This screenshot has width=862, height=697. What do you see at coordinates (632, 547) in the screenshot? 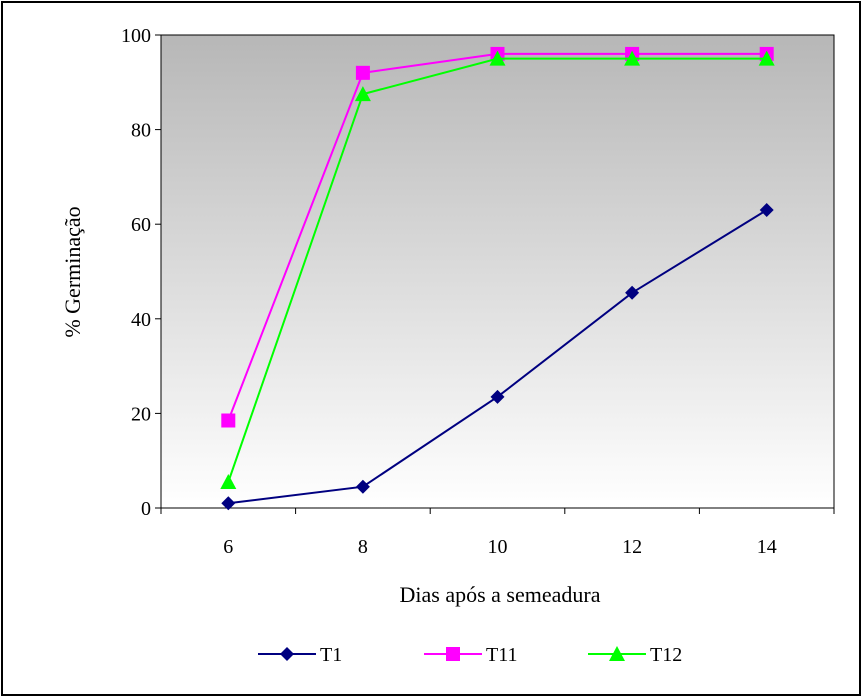
I see `x-tick-label: 12` at bounding box center [632, 547].